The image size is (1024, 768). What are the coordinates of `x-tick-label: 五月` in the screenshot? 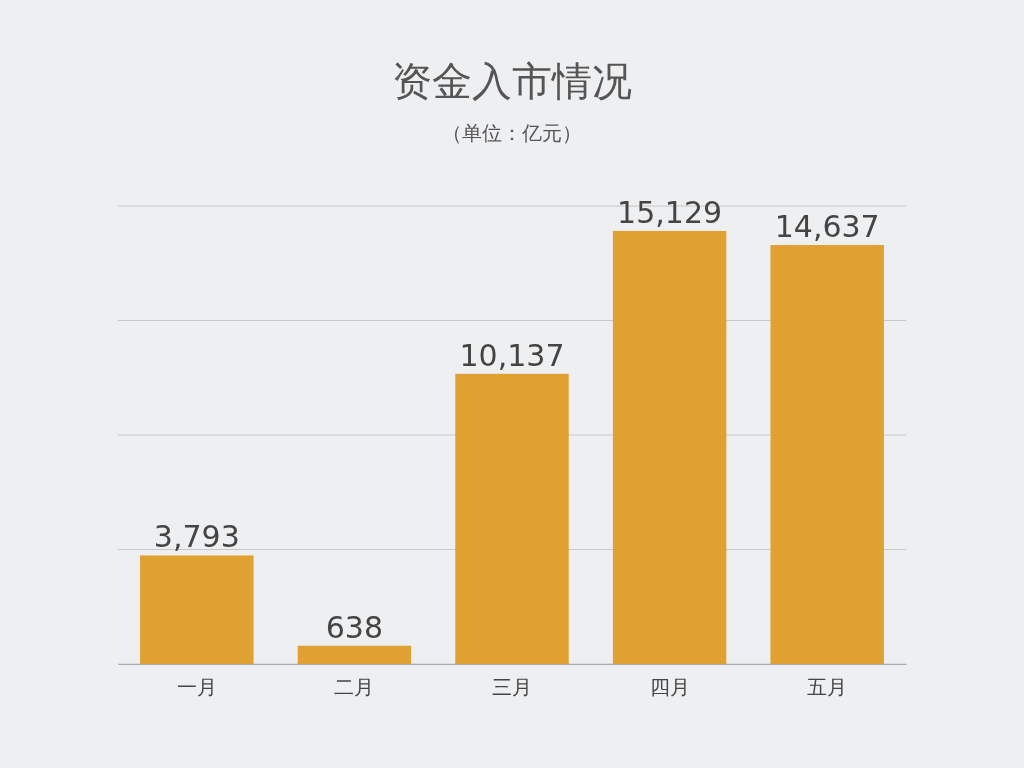 It's located at (827, 687).